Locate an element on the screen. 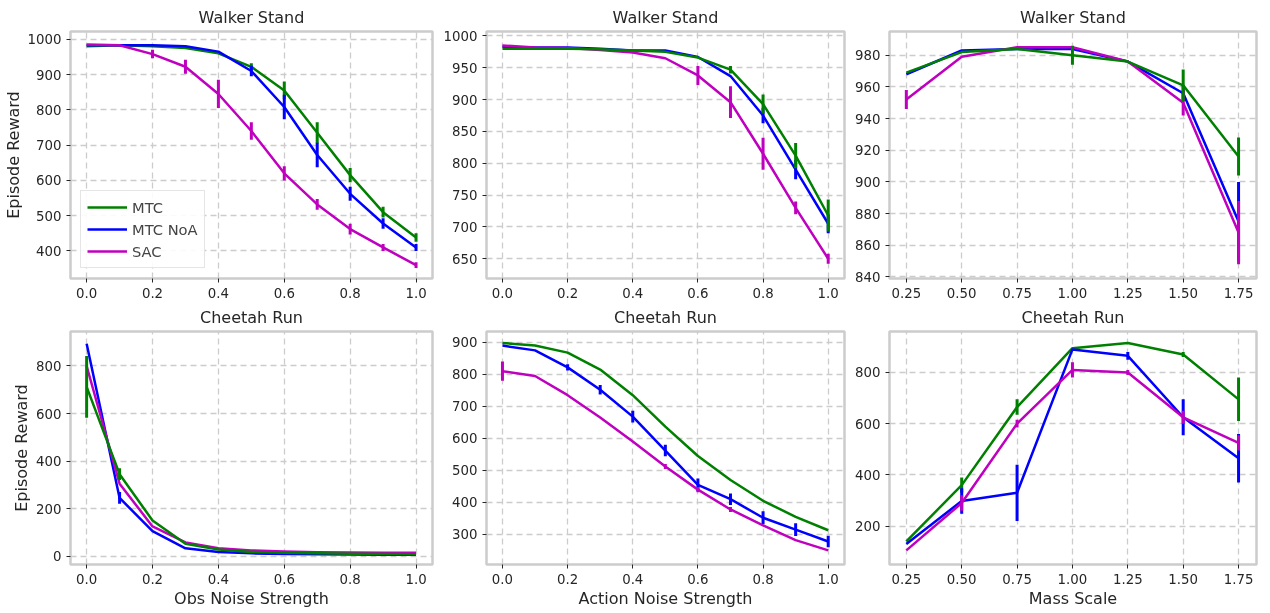 The width and height of the screenshot is (1270, 613). x-axis-title: Mass Scale is located at coordinates (1073, 598).